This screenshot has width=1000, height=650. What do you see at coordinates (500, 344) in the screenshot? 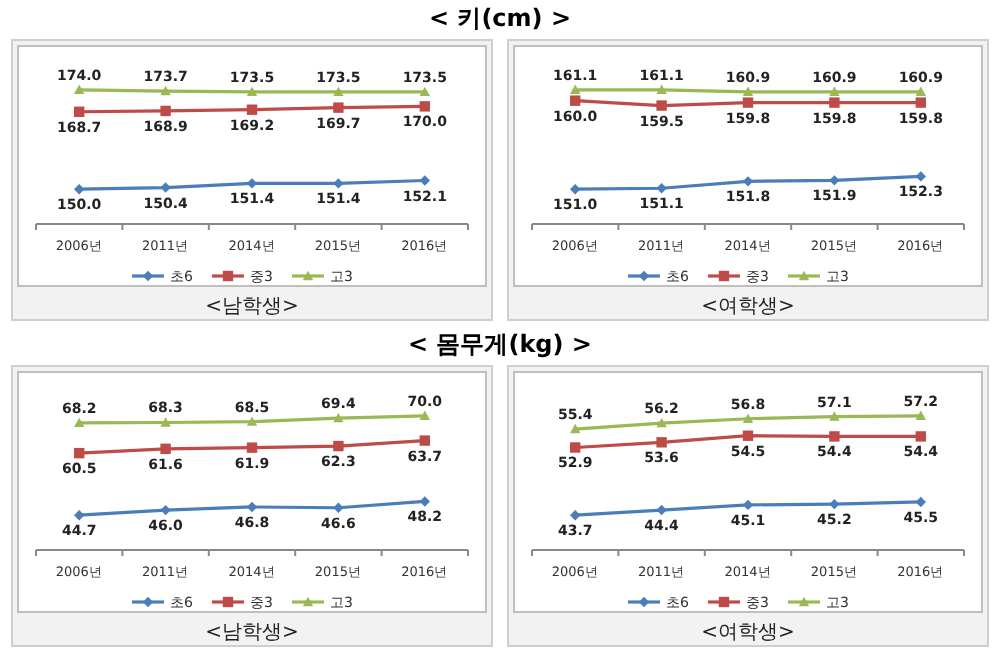
I see `chart-title: < 몸무게(kg) >` at bounding box center [500, 344].